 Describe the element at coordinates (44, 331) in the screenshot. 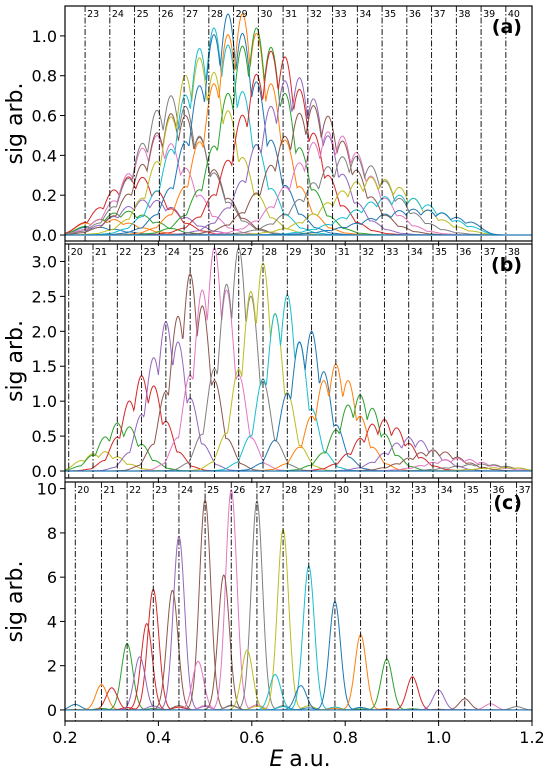

I see `y-tick-label: 2.0` at that location.